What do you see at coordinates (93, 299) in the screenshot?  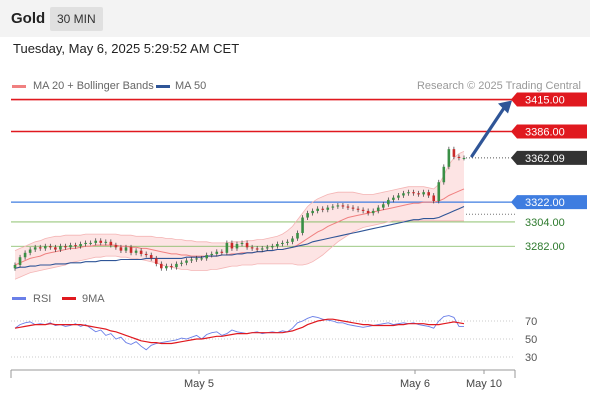 I see `legend-rsi-ma: 9MA` at bounding box center [93, 299].